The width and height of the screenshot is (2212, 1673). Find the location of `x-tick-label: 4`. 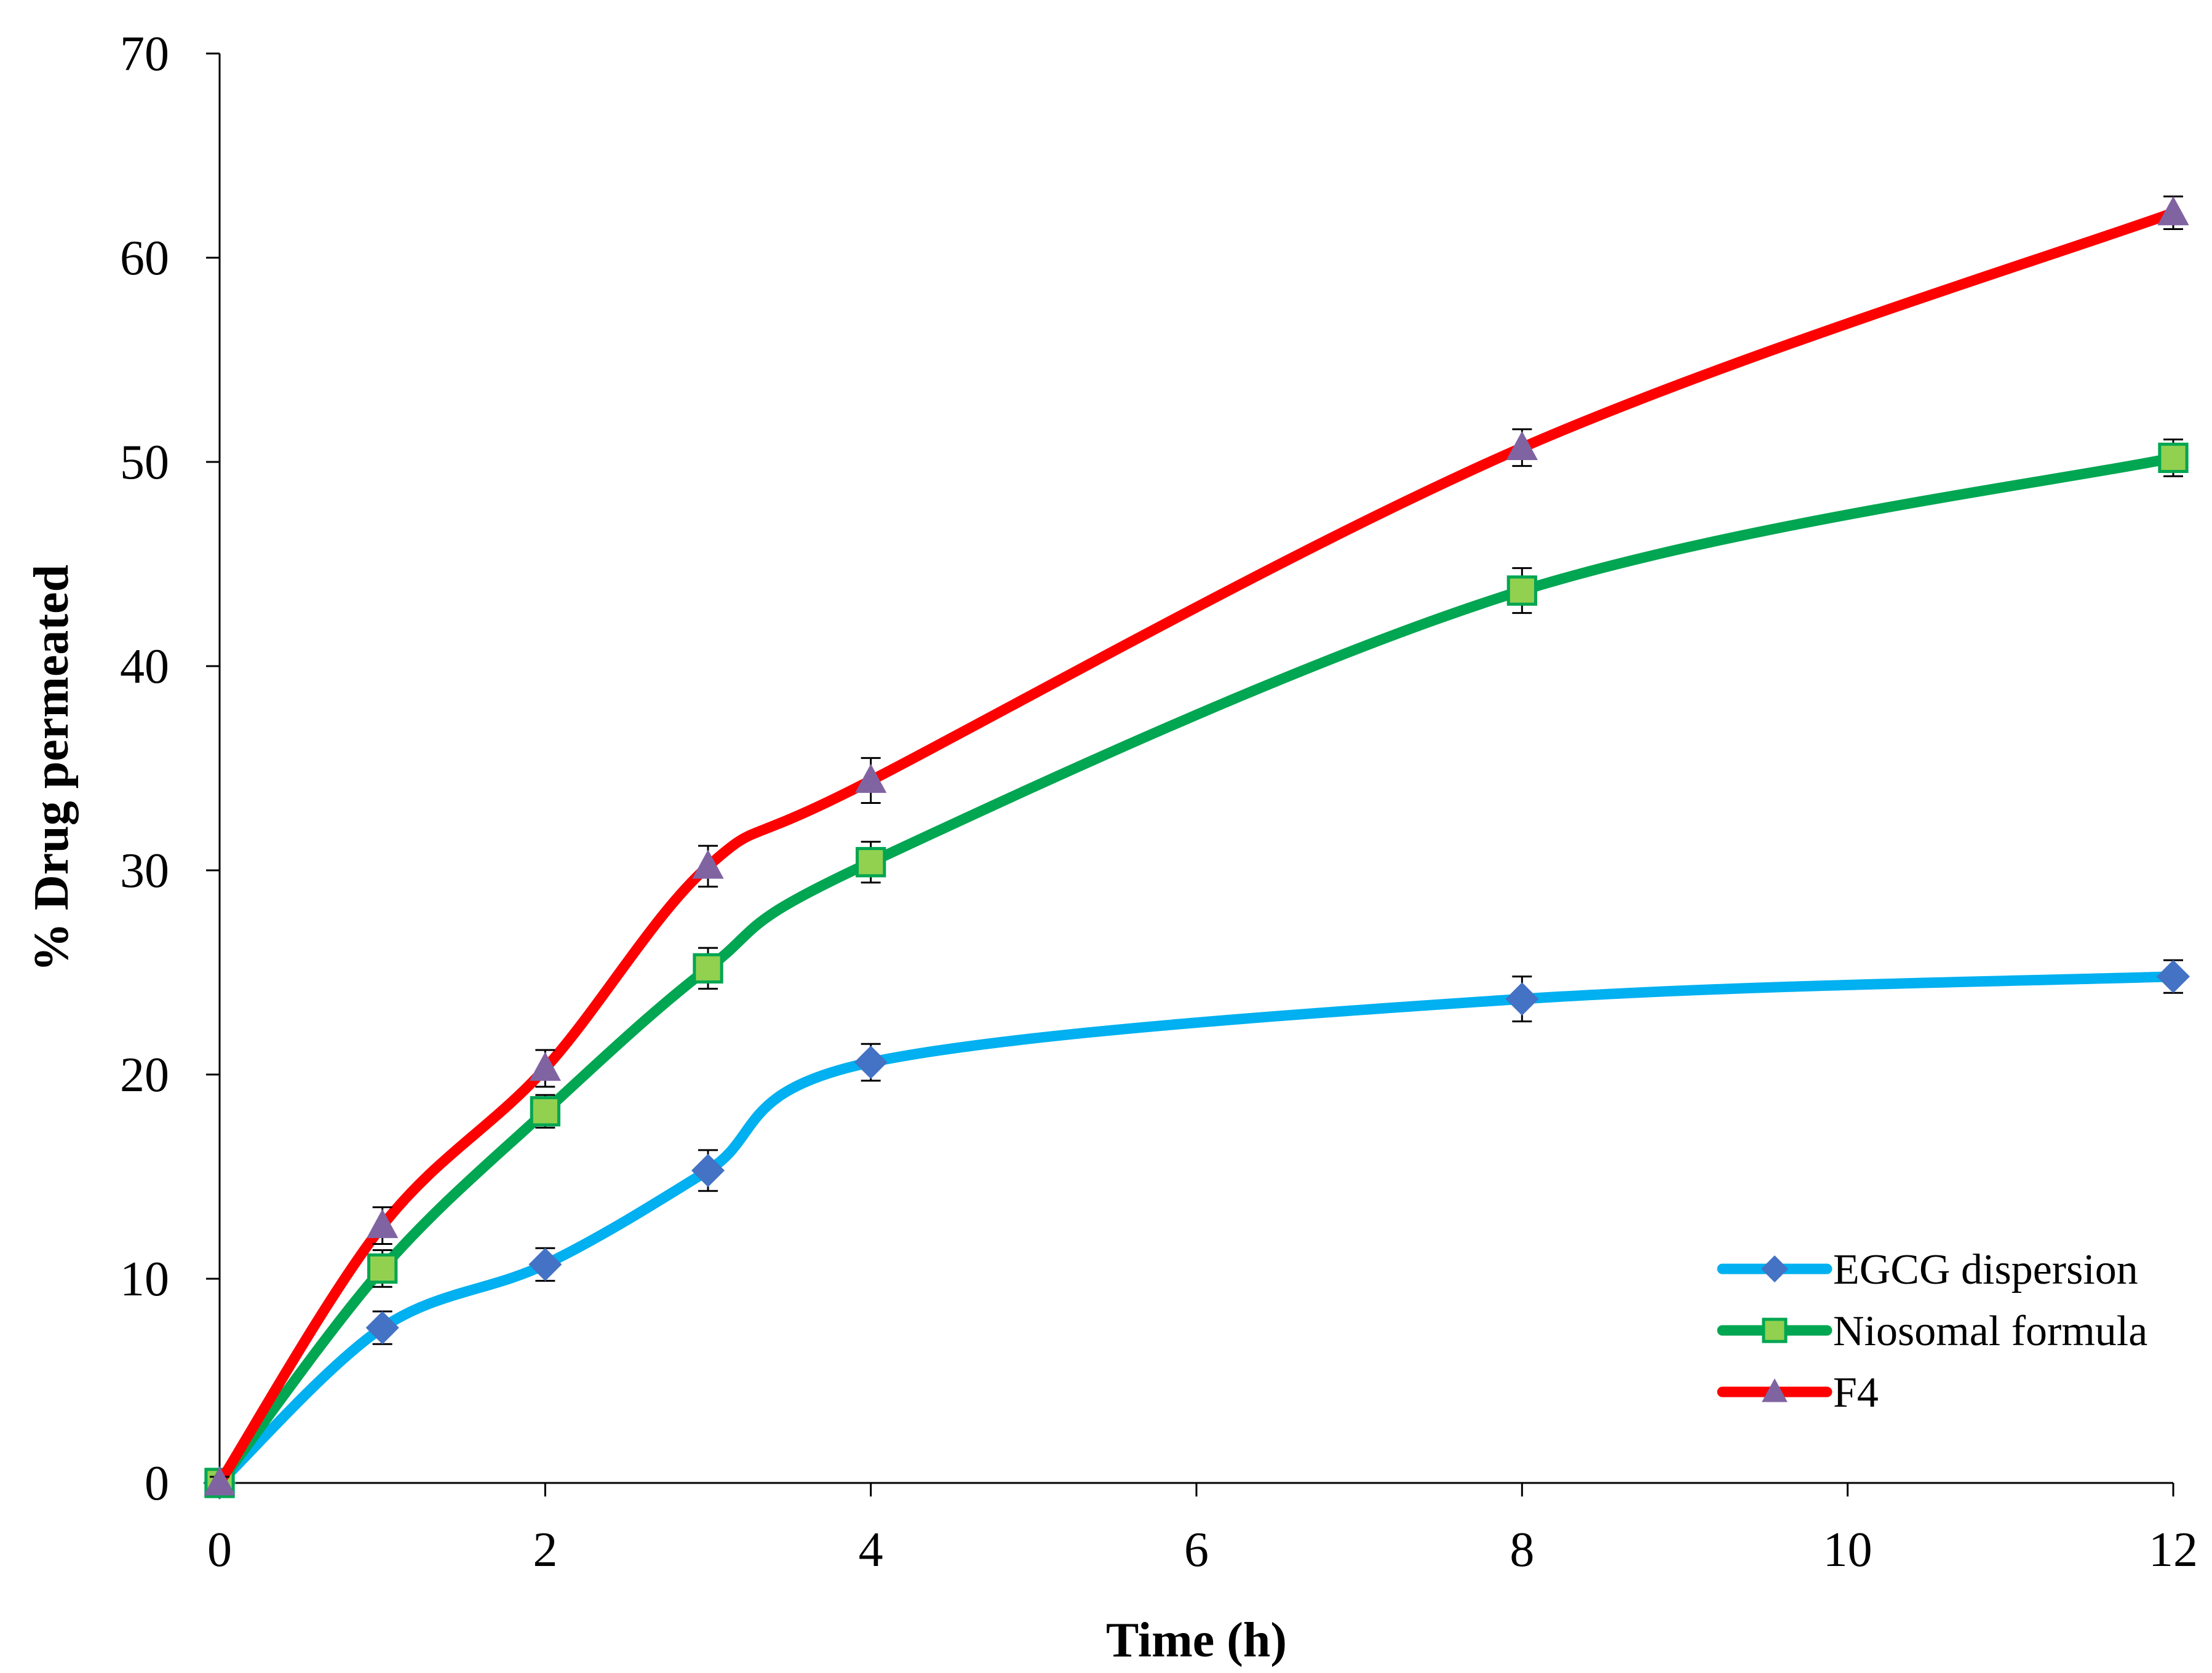

x-tick-label: 4 is located at coordinates (871, 1550).